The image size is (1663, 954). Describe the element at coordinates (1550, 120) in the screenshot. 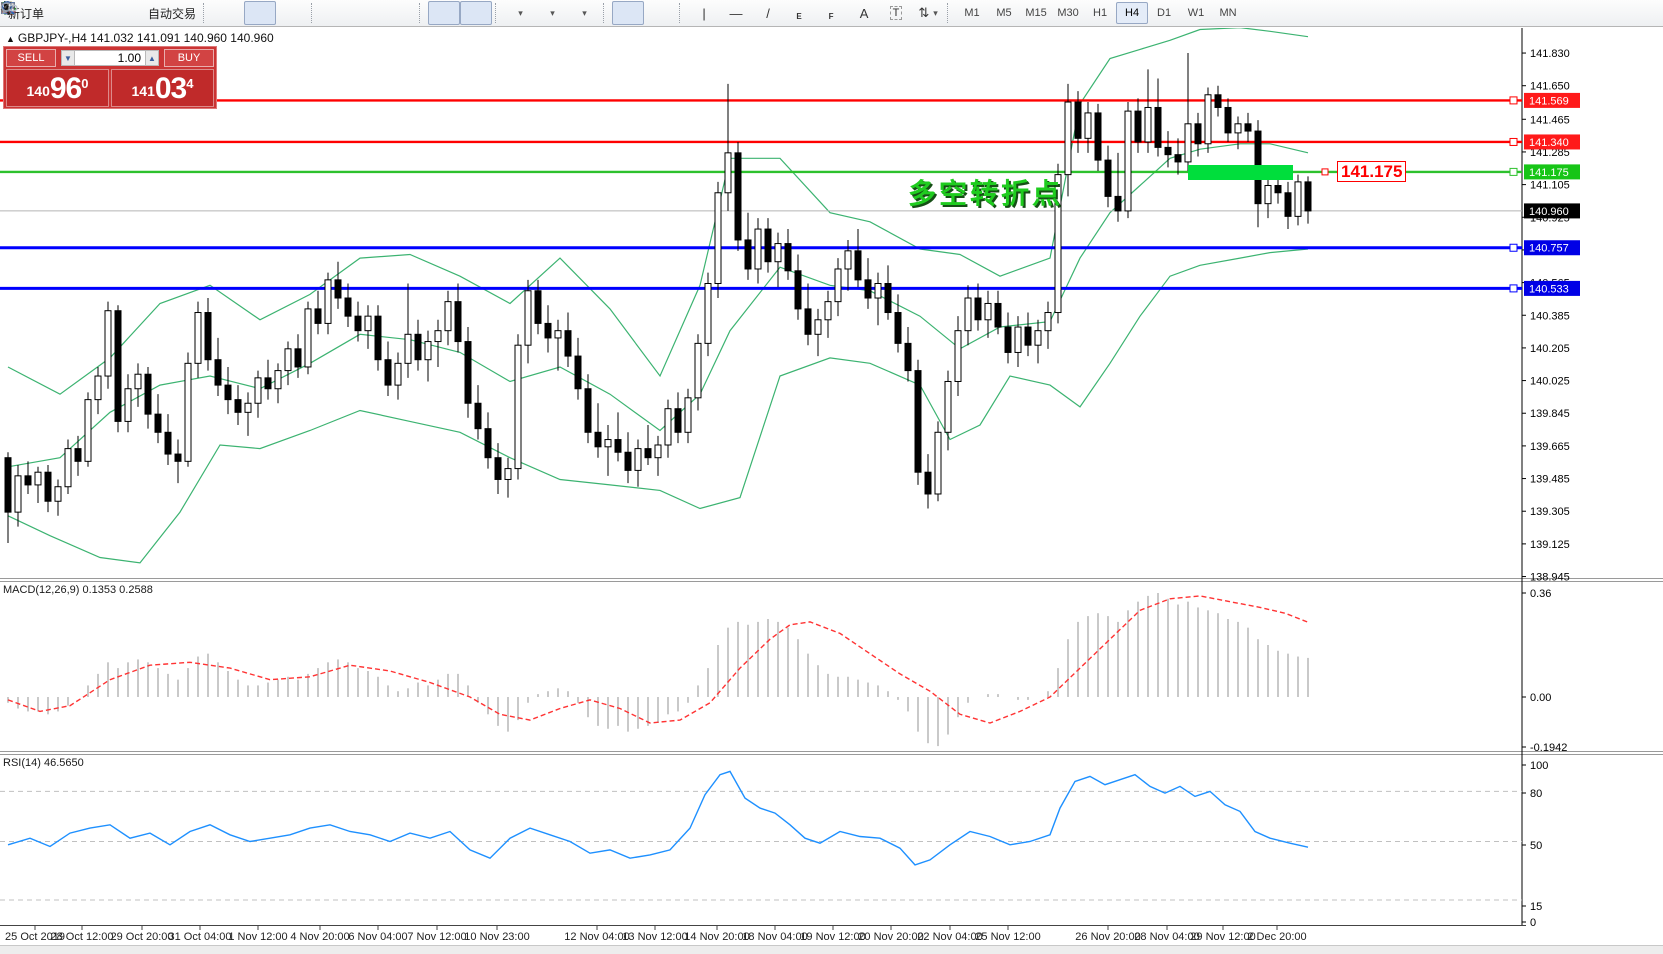

I see `price-tick-label: 141.465` at that location.